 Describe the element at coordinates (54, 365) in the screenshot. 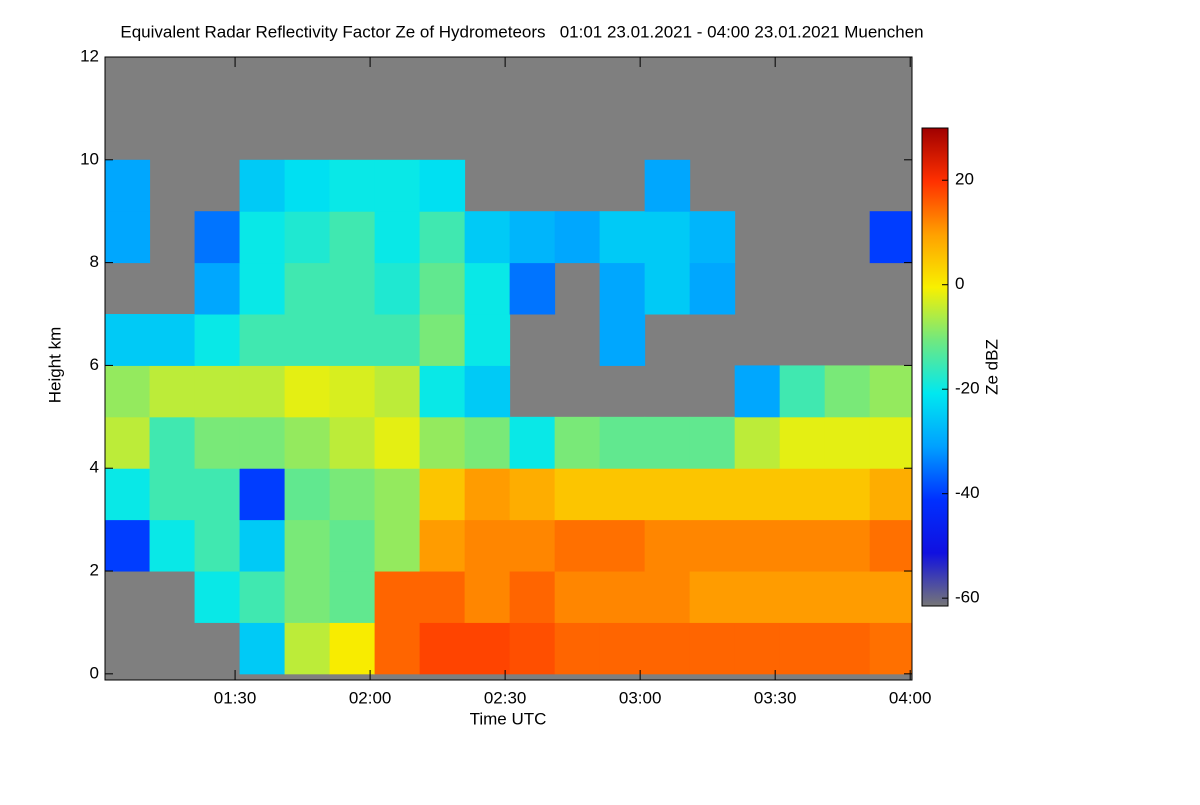

I see `y-axis-label: Height km` at that location.